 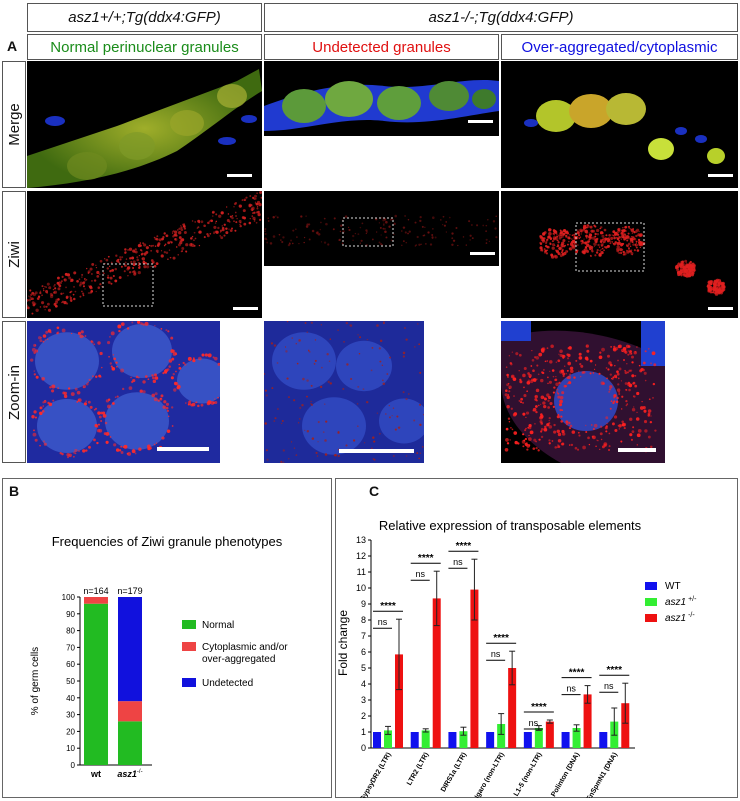 What do you see at coordinates (381, 47) in the screenshot?
I see `category-undetected: Undetected granules` at bounding box center [381, 47].